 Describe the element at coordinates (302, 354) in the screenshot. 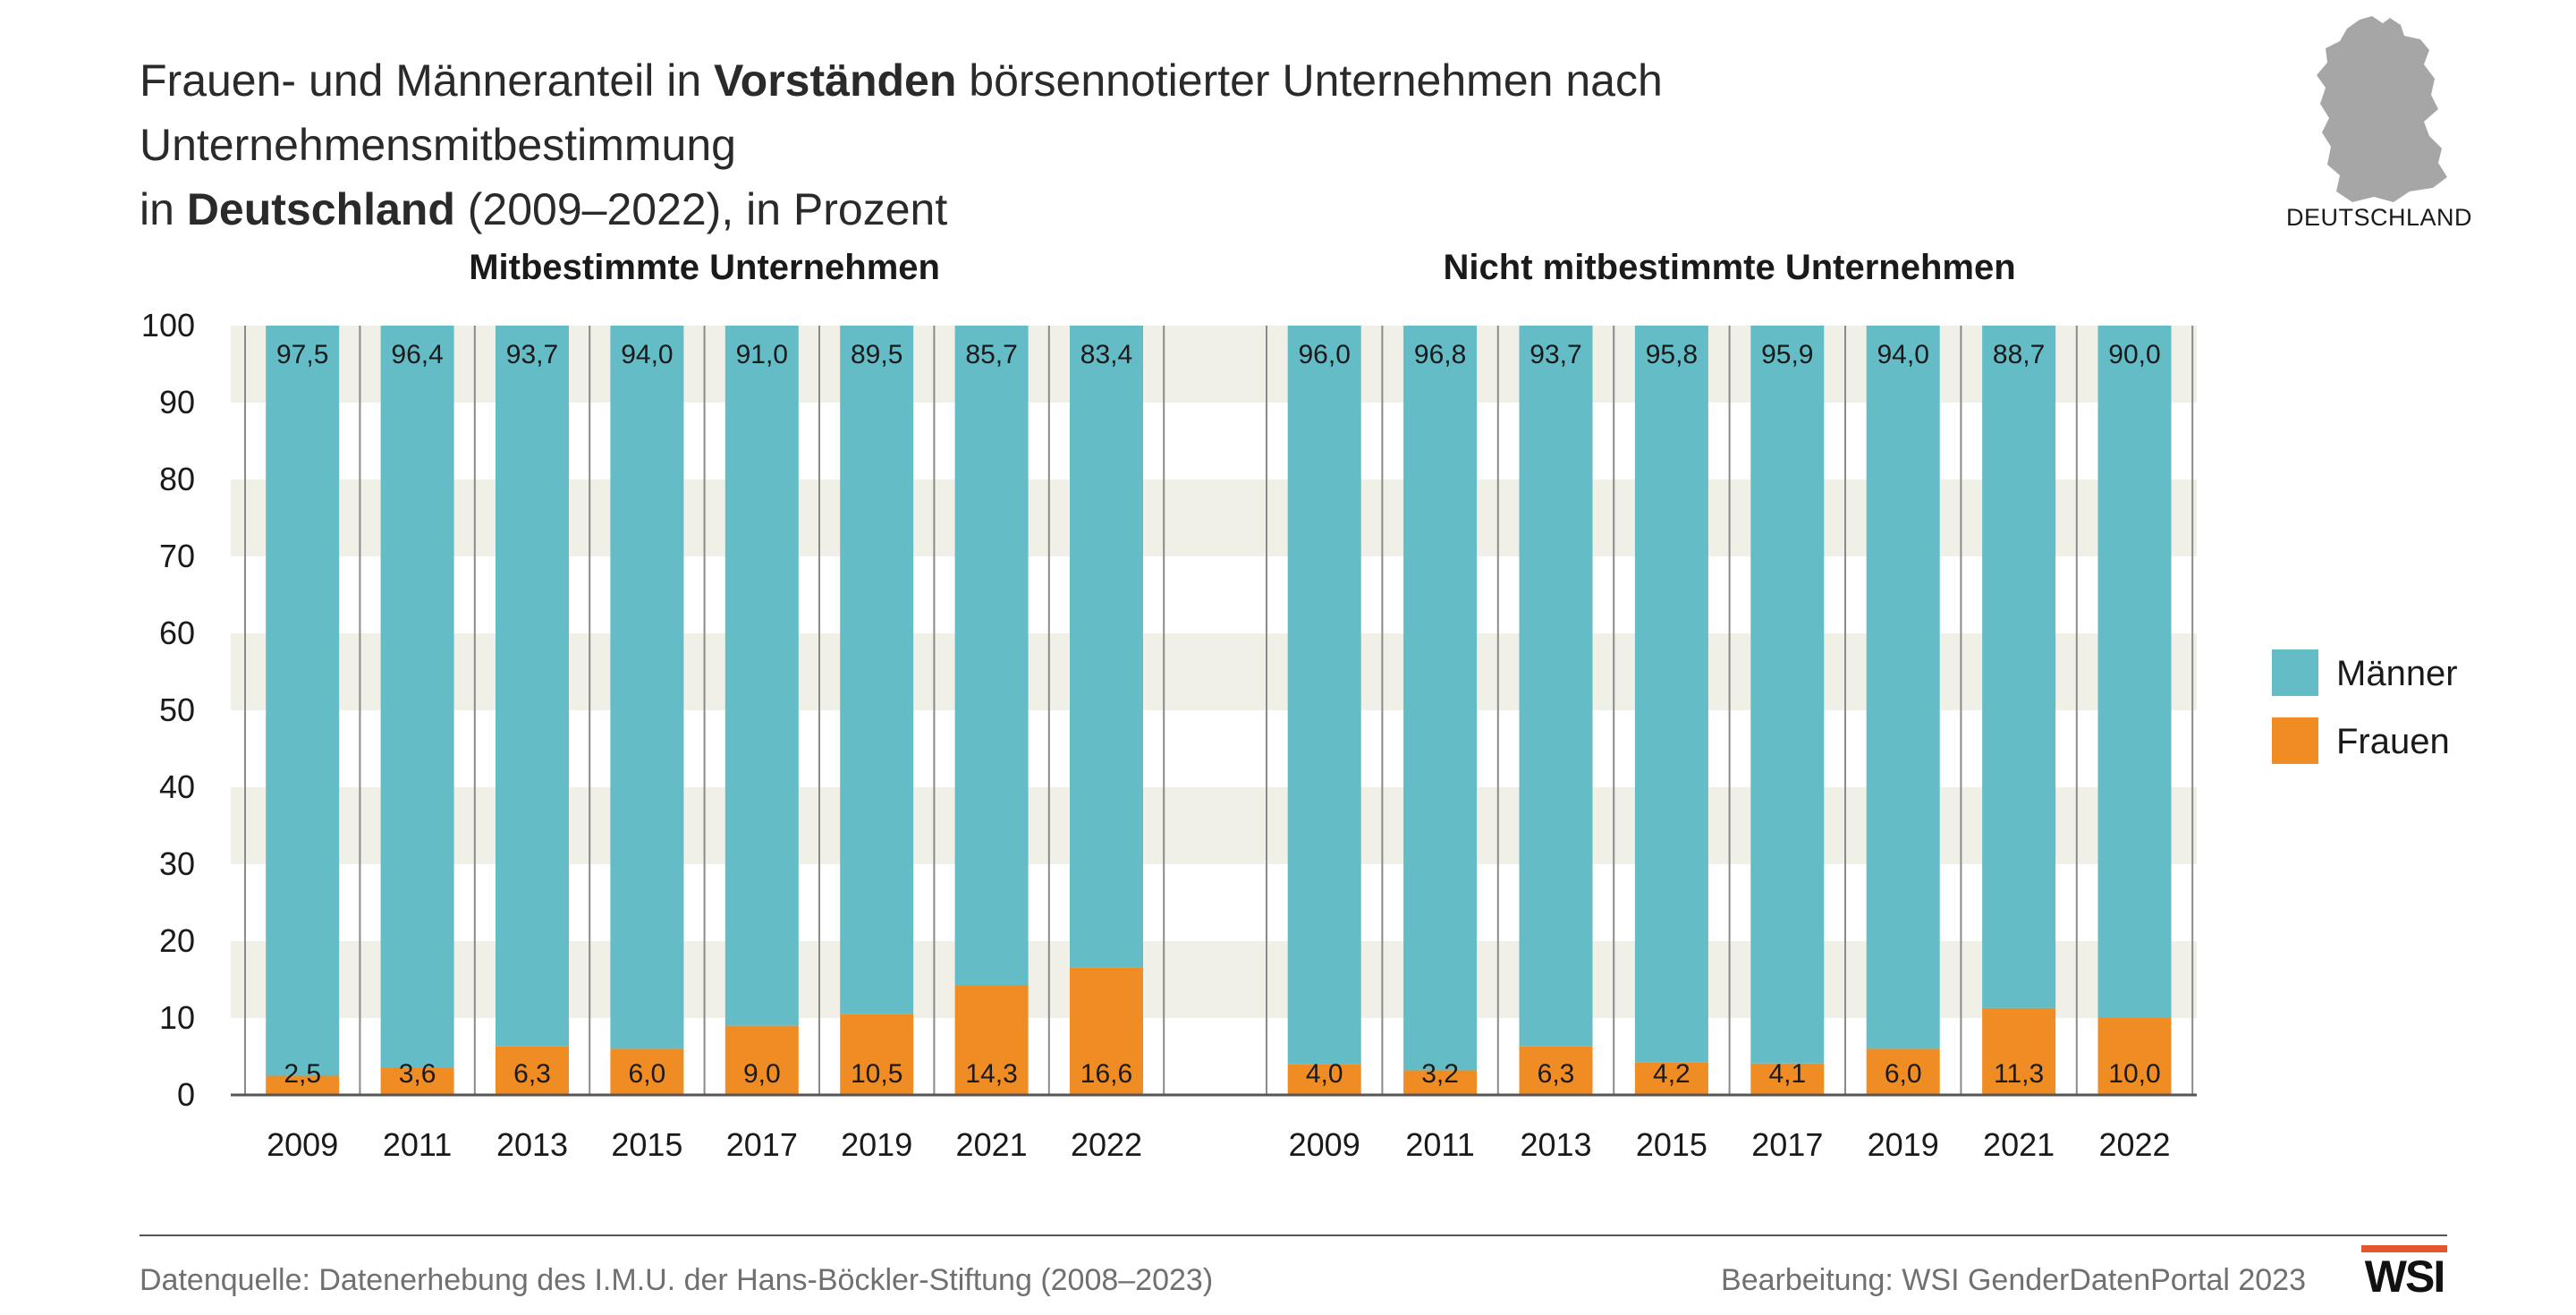

I see `data-label-maenner: 97,5` at that location.